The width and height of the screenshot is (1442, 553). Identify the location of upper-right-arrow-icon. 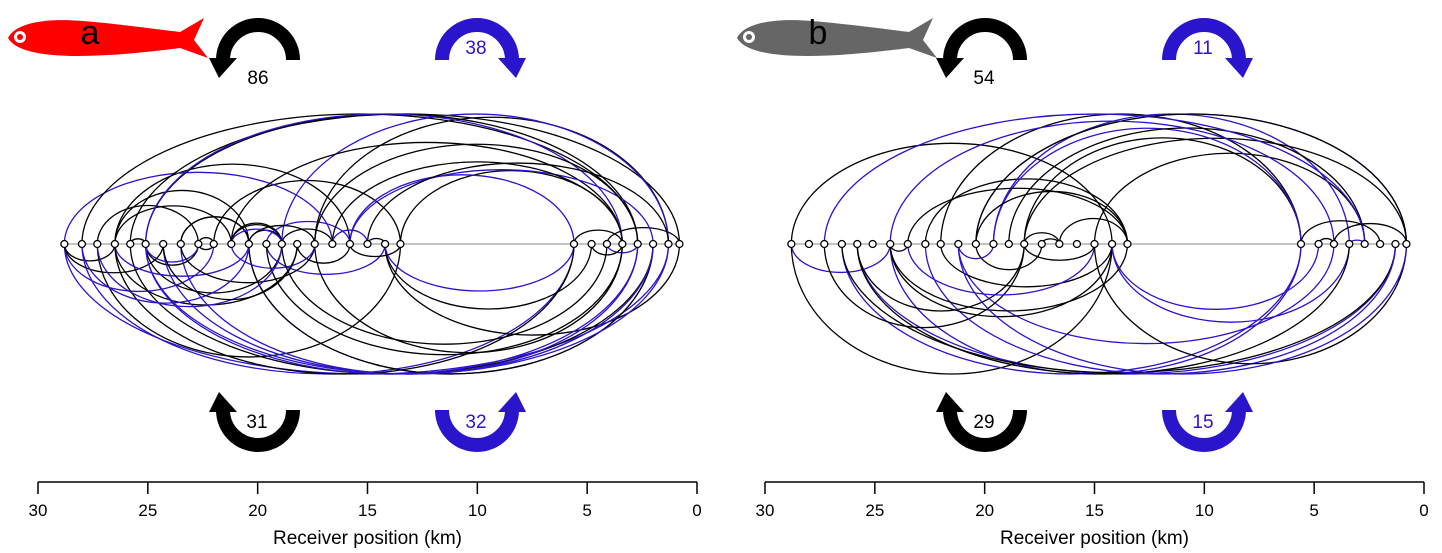
(480, 48).